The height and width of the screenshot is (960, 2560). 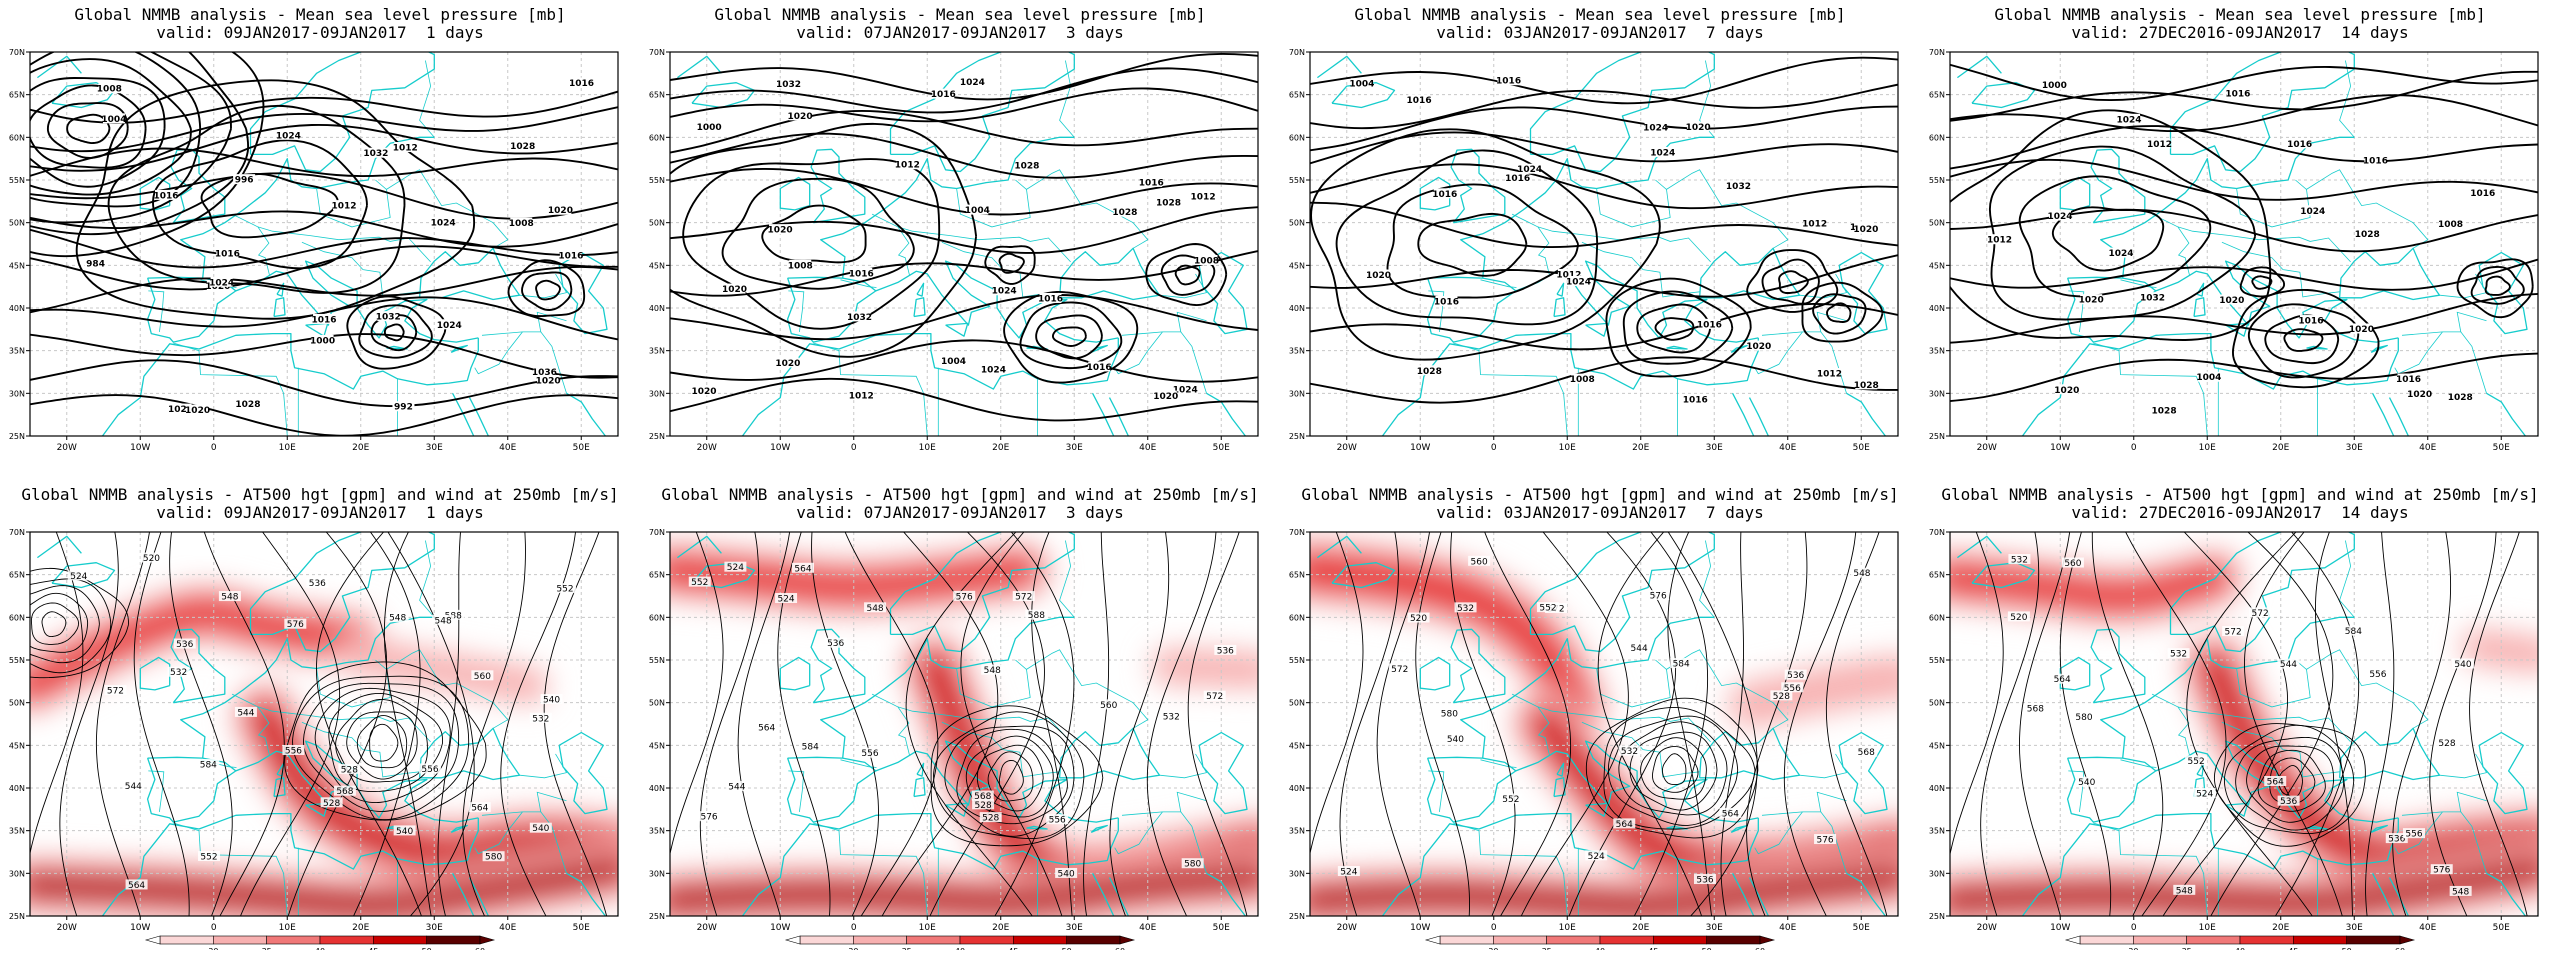 What do you see at coordinates (2396, 840) in the screenshot?
I see `contour-label: 536` at bounding box center [2396, 840].